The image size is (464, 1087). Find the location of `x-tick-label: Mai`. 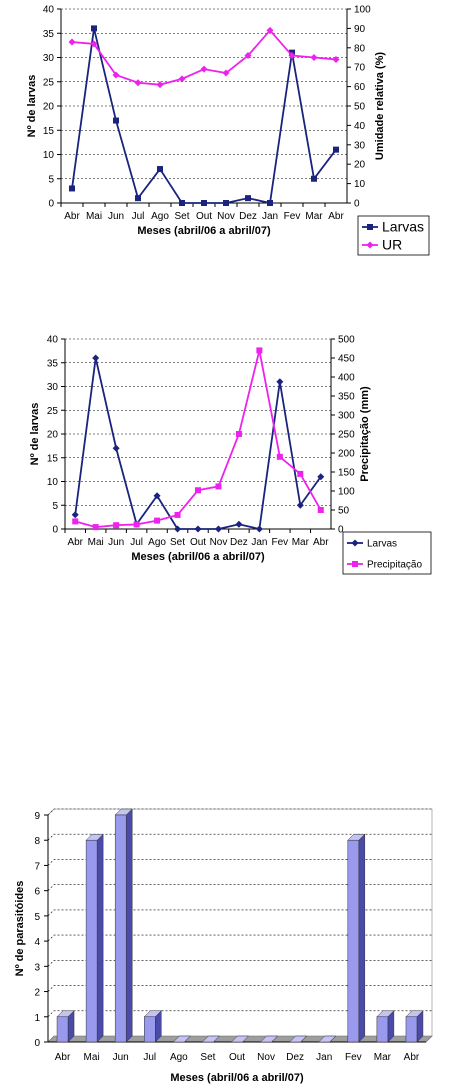

x-tick-label: Mai is located at coordinates (96, 542).